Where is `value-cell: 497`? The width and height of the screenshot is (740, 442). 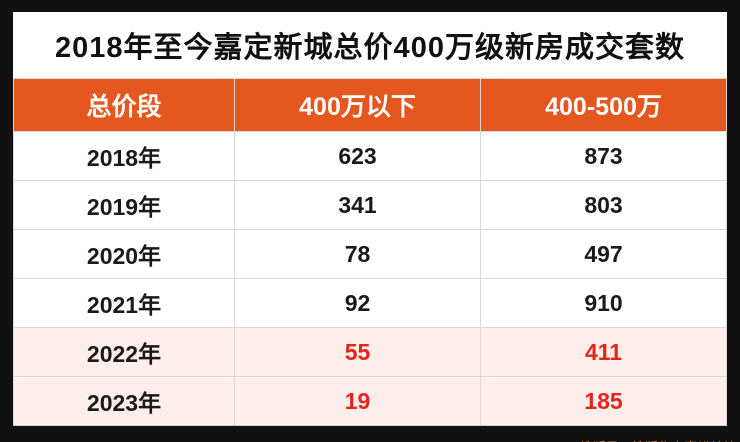 value-cell: 497 is located at coordinates (603, 254).